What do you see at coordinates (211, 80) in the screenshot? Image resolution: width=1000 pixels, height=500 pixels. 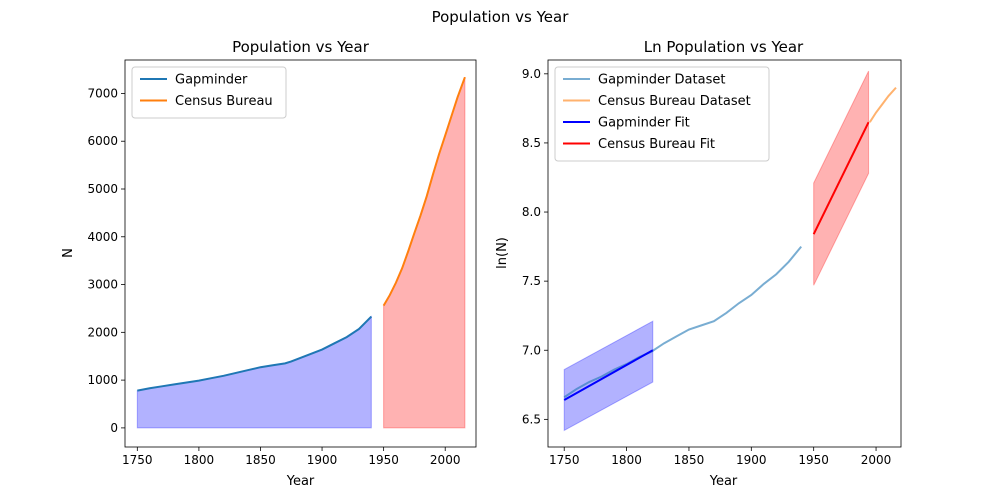 I see `left-legend-label: Gapminder` at bounding box center [211, 80].